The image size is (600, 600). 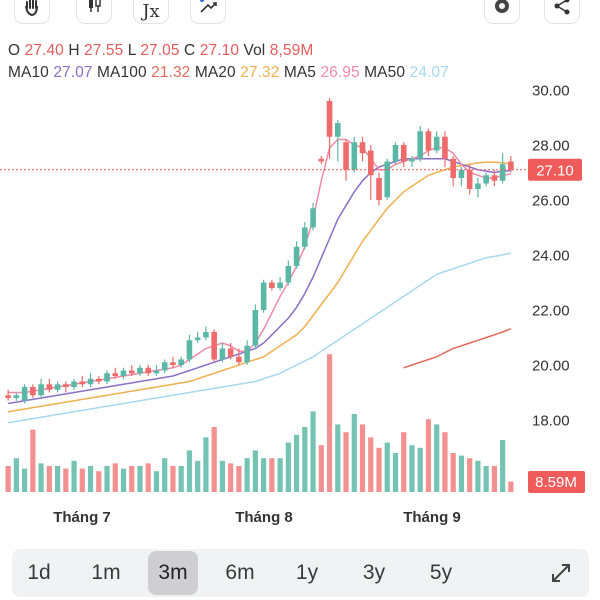 What do you see at coordinates (94, 12) in the screenshot?
I see `candlestick-icon-button` at bounding box center [94, 12].